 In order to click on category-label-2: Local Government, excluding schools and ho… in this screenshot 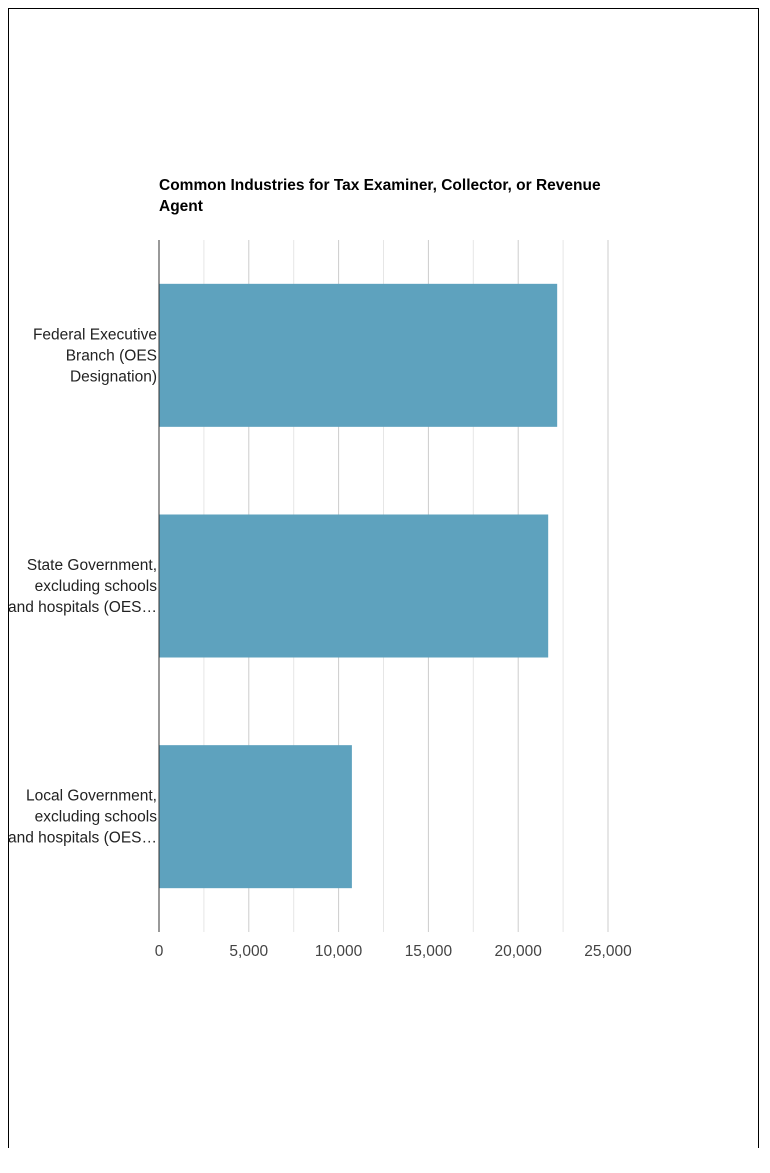, I will do `click(82, 817)`.